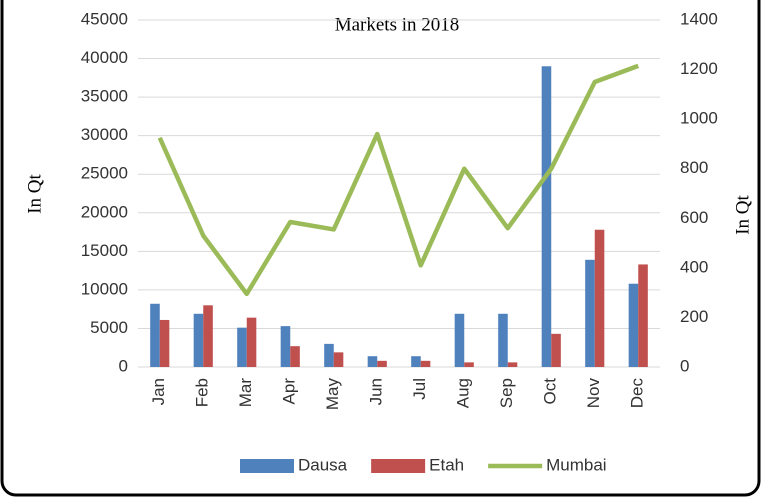  What do you see at coordinates (463, 393) in the screenshot?
I see `x-tick-label: Aug` at bounding box center [463, 393].